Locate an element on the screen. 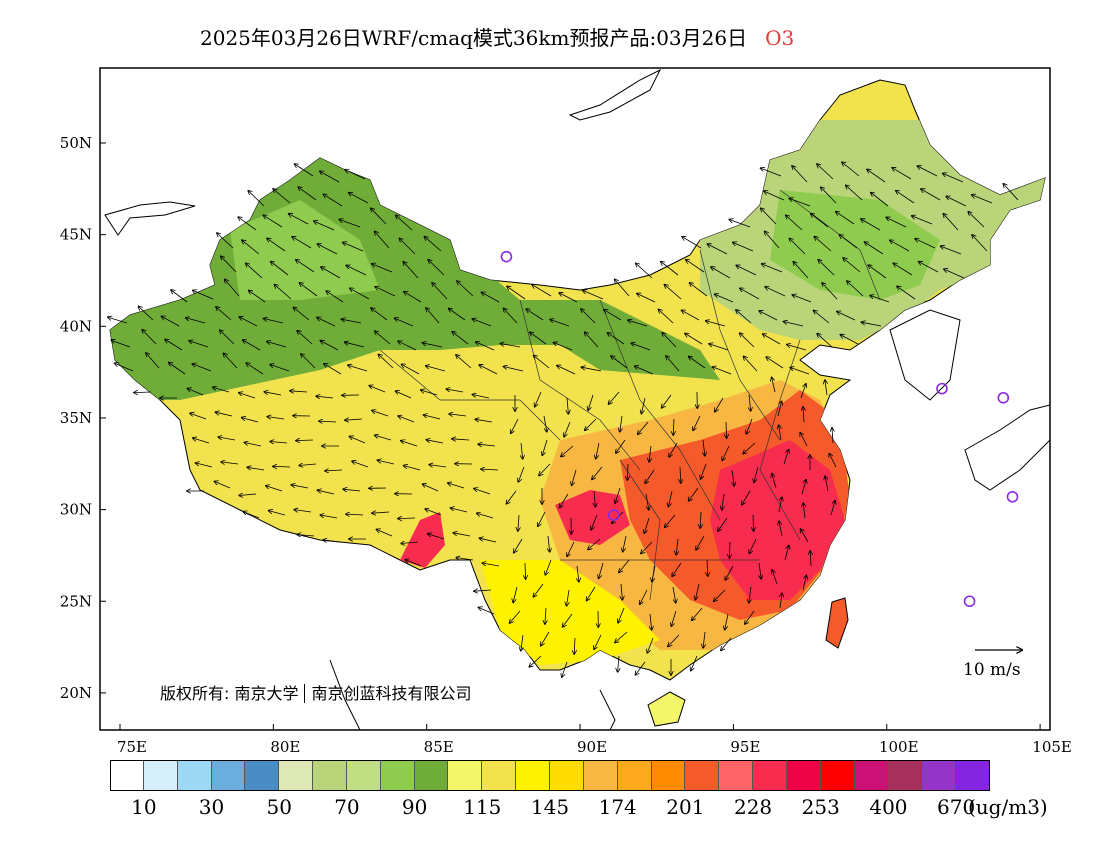  colorbar-tick-label: 400 is located at coordinates (888, 807).